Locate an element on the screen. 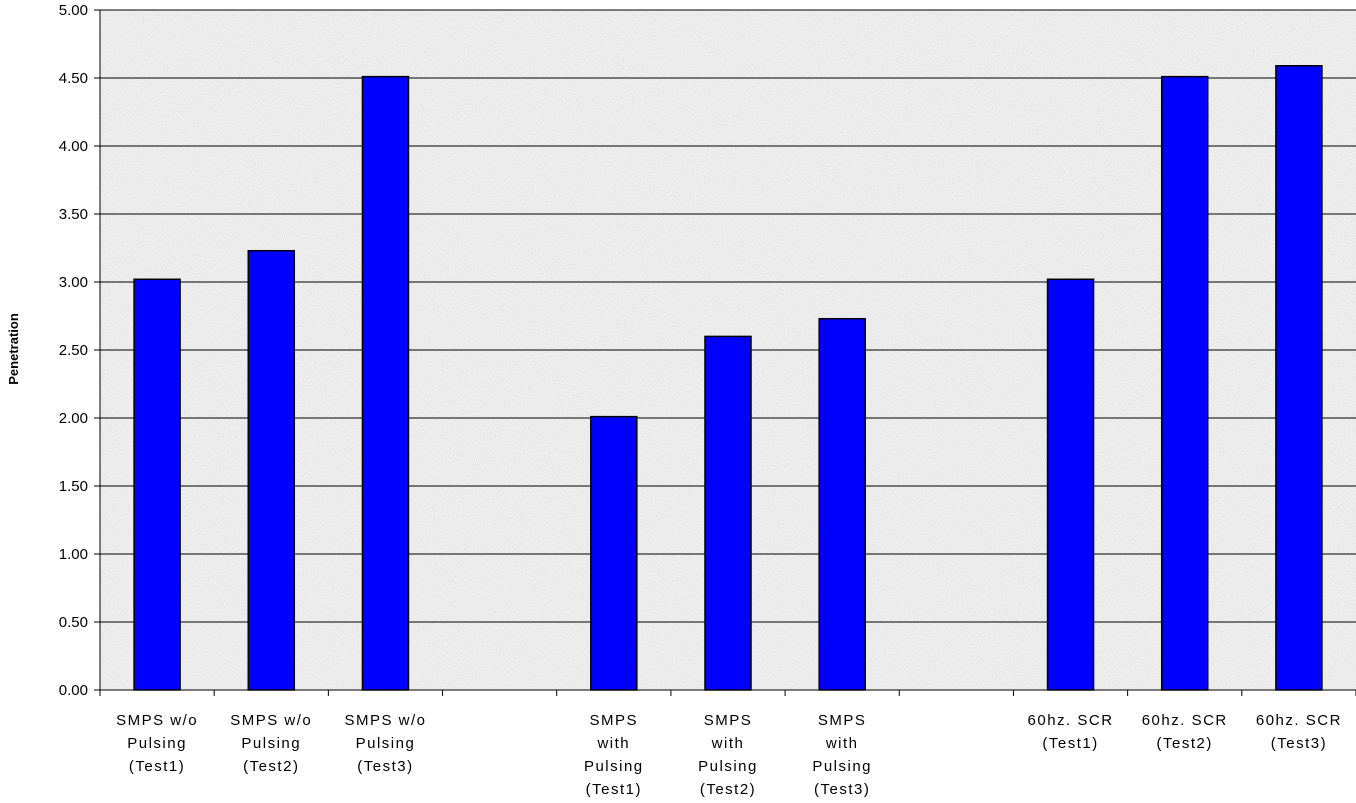 Image resolution: width=1356 pixels, height=803 pixels. y-tick-label: 2.50 is located at coordinates (73, 350).